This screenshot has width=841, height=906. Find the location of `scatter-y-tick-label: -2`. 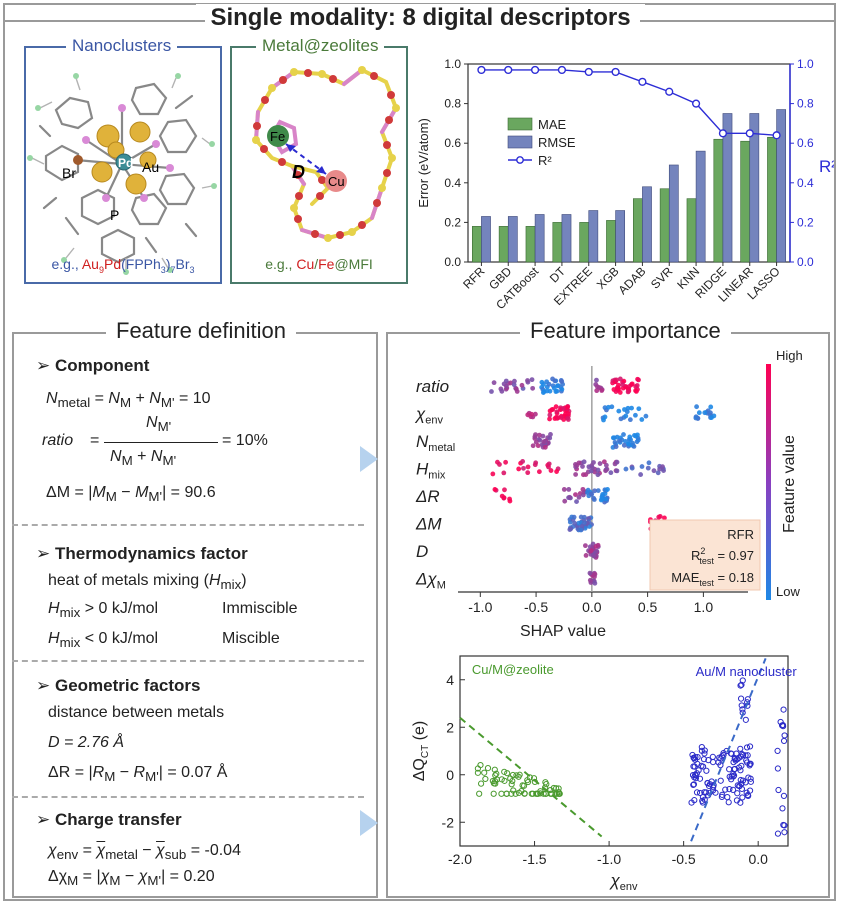

scatter-y-tick-label: -2 is located at coordinates (448, 822).